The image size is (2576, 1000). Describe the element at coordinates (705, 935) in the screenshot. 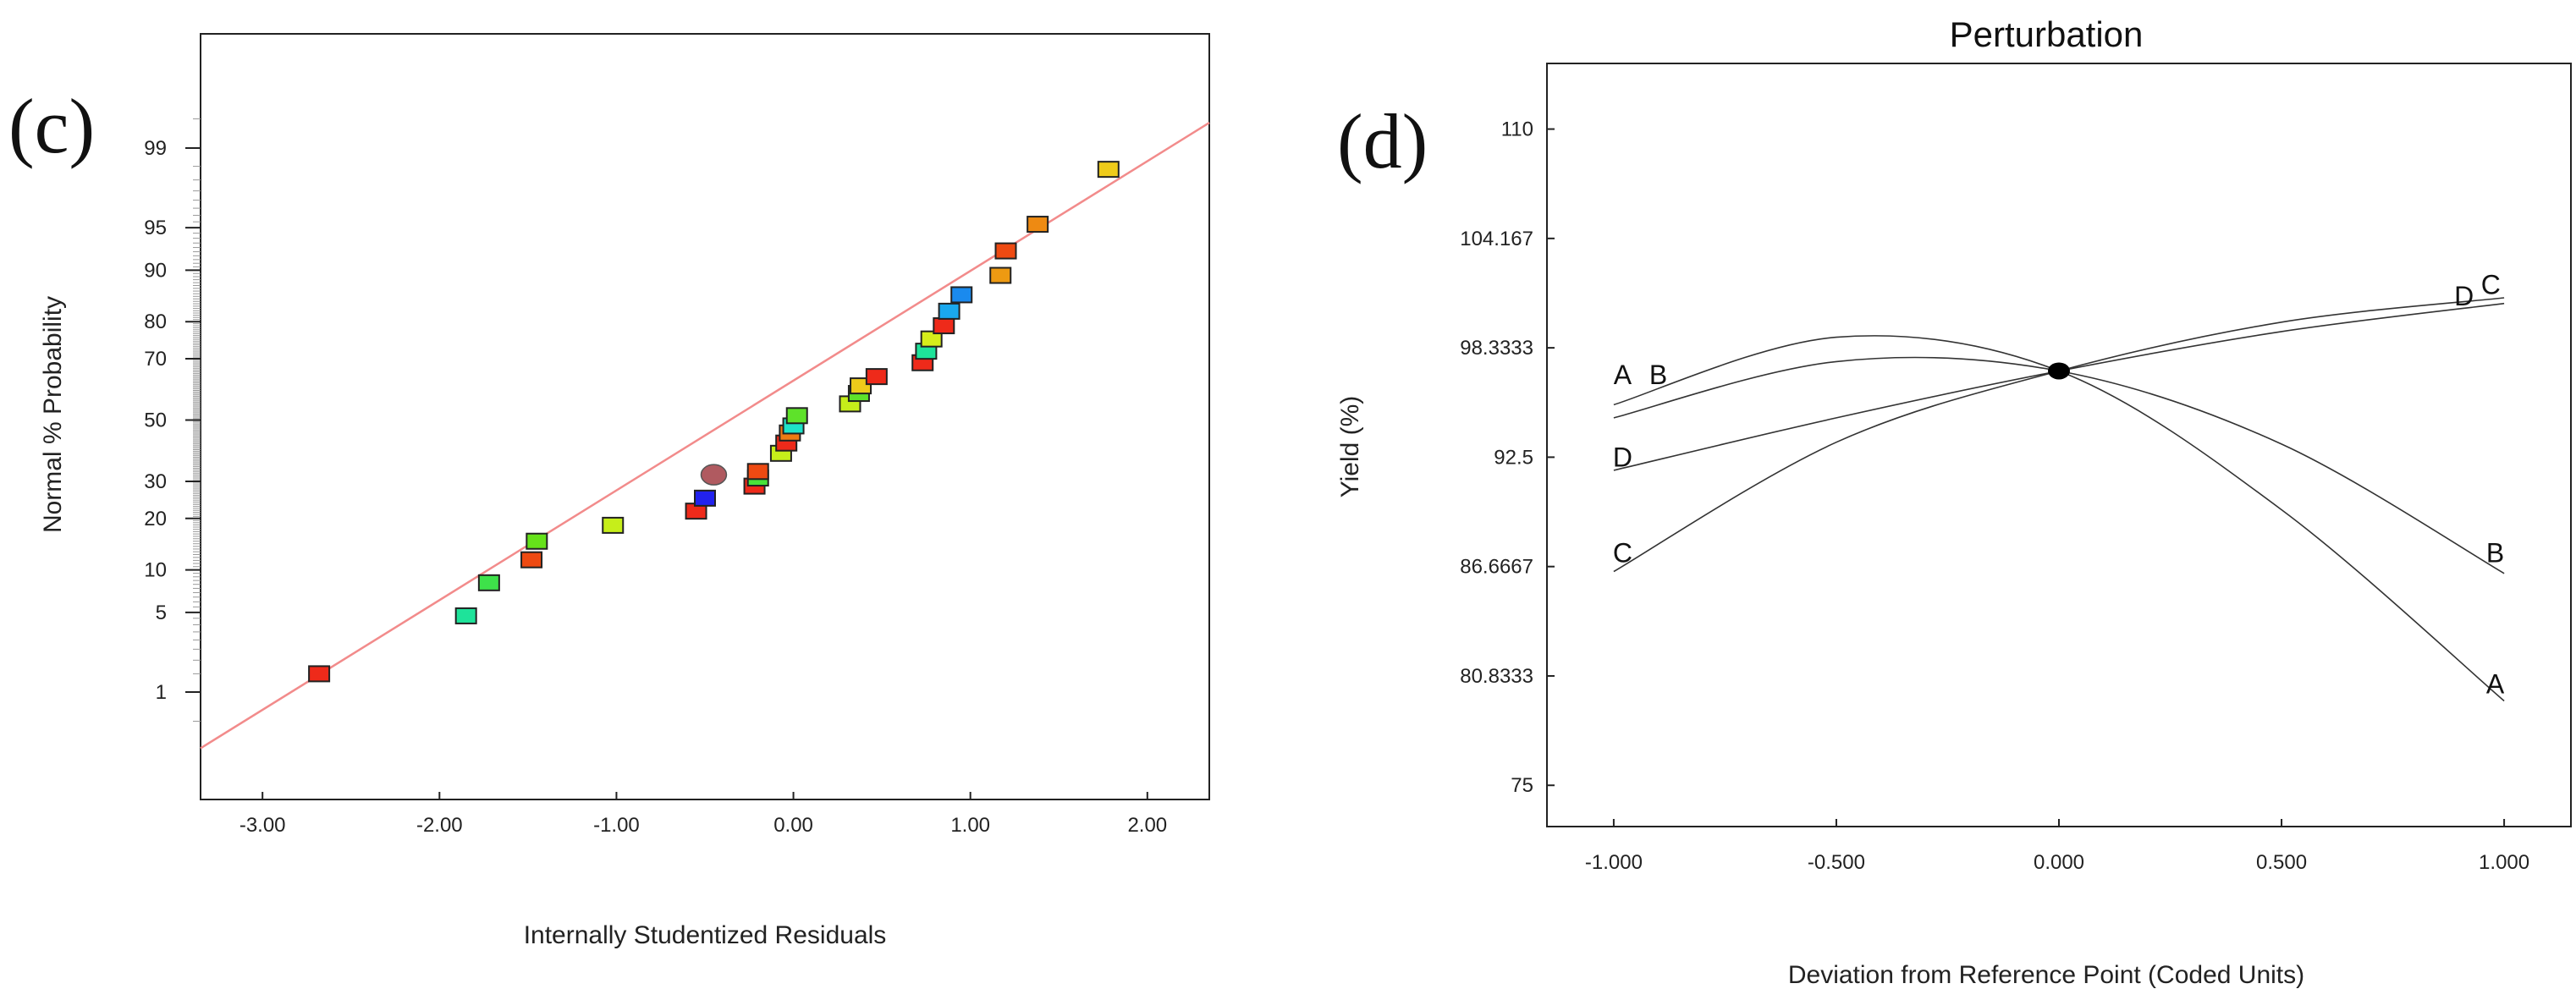

I see `x-axis-title-c: Internally Studentized Residuals` at that location.